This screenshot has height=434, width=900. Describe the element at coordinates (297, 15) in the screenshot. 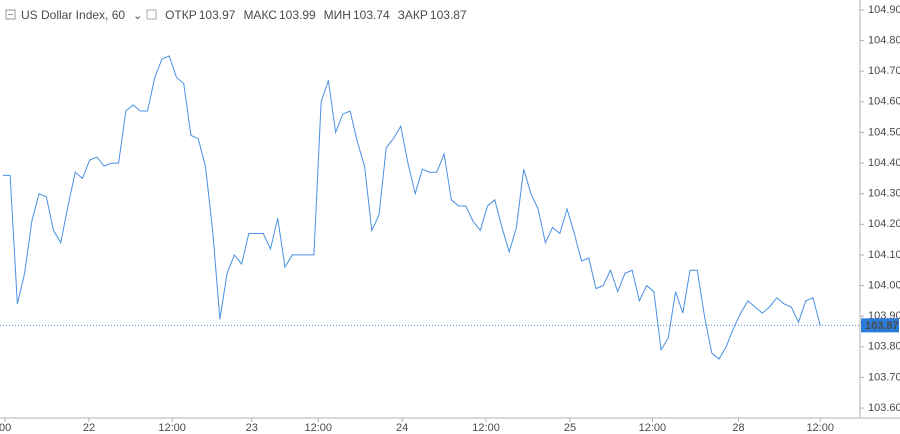

I see `ohlc-value: 103.99` at that location.